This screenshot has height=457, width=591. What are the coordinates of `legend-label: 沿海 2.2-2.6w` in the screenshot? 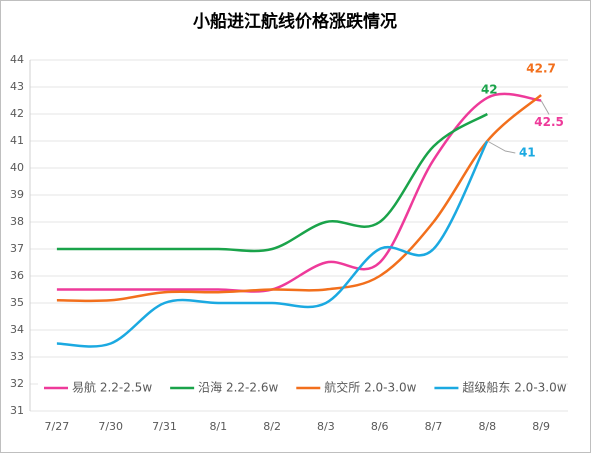 It's located at (238, 387).